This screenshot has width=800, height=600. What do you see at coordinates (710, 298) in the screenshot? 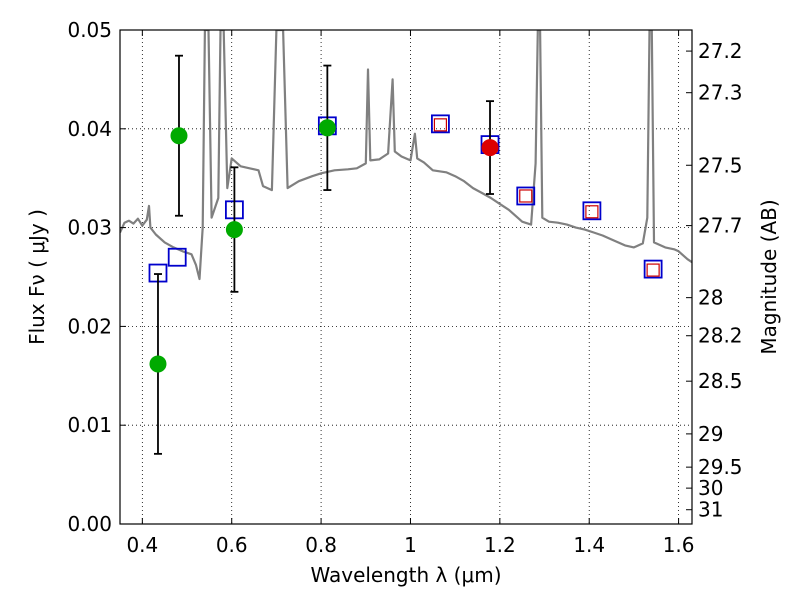
I see `mag-tick-label: 28` at bounding box center [710, 298].